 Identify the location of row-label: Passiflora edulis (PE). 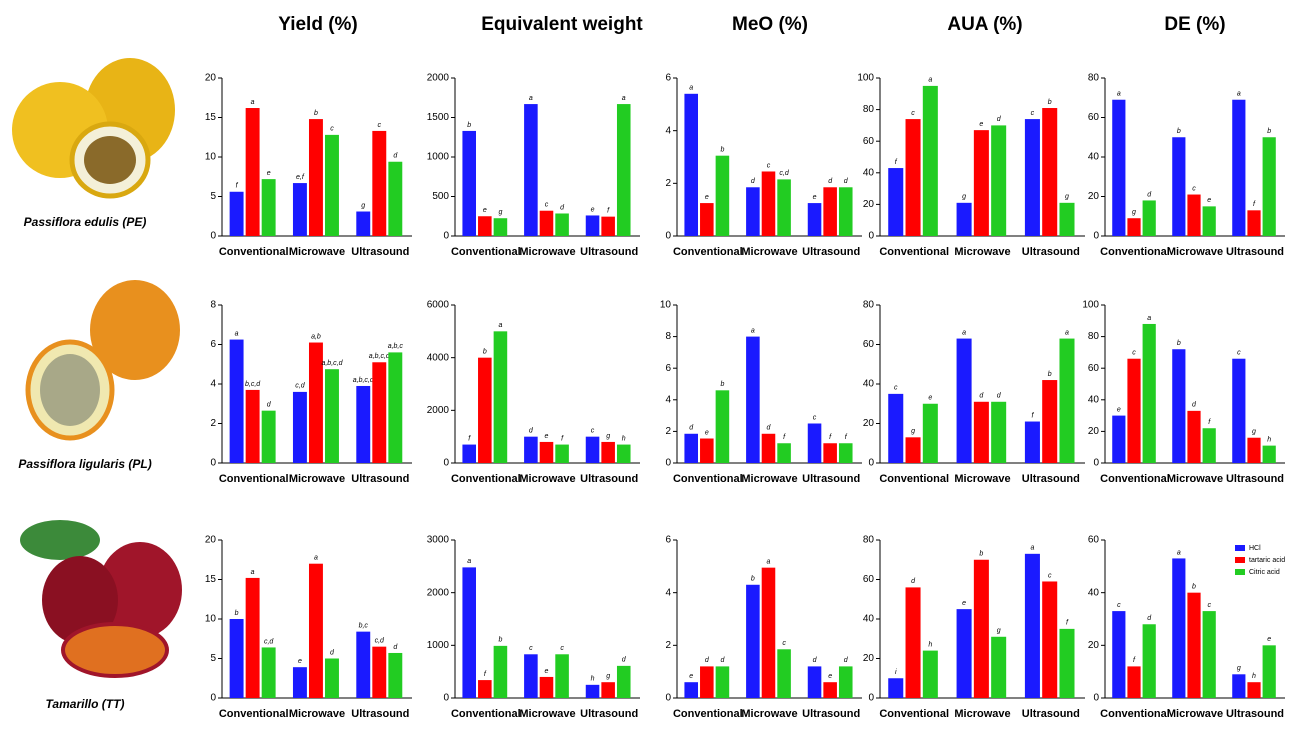
(85, 222).